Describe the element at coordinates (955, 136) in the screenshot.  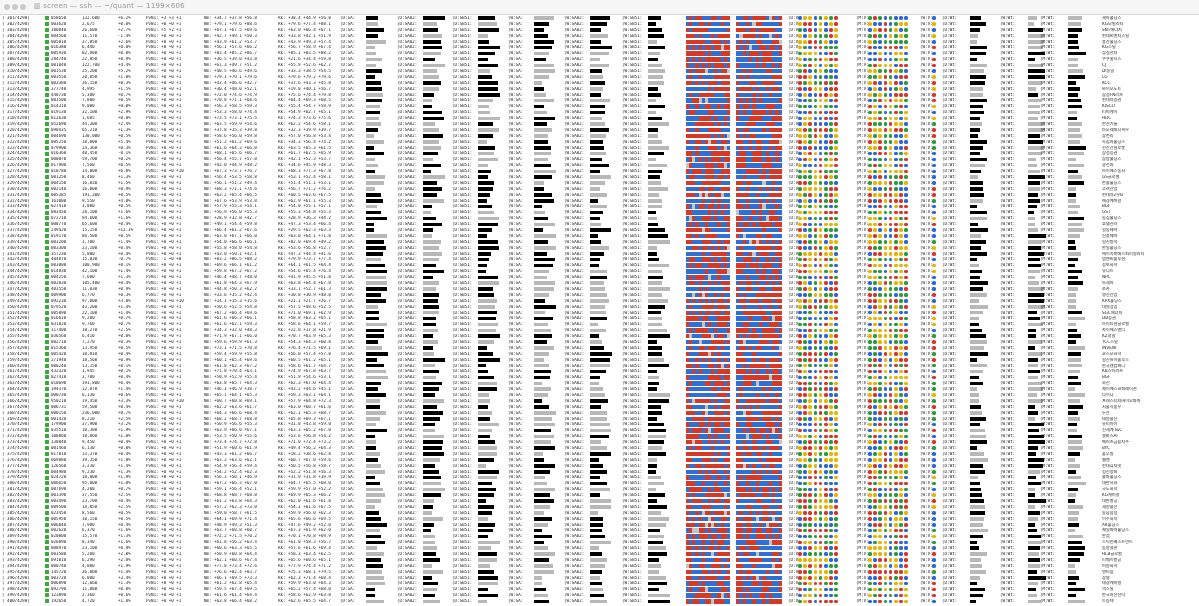
I see `weight-label-d_wt: [D:Wt:` at that location.